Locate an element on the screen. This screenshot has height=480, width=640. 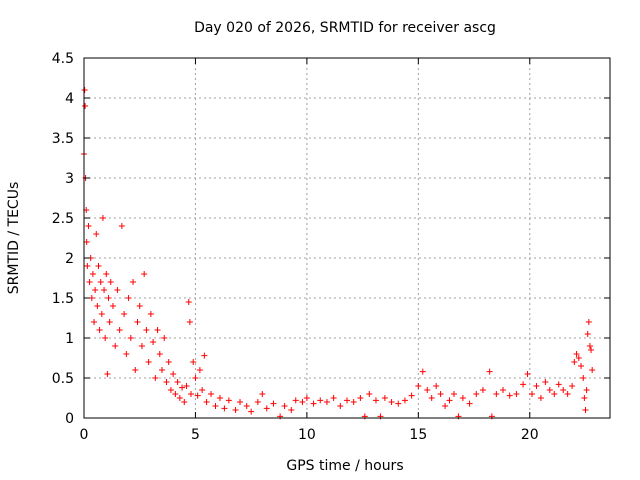
y-axis-label: SRMTID / TECUs is located at coordinates (14, 238).